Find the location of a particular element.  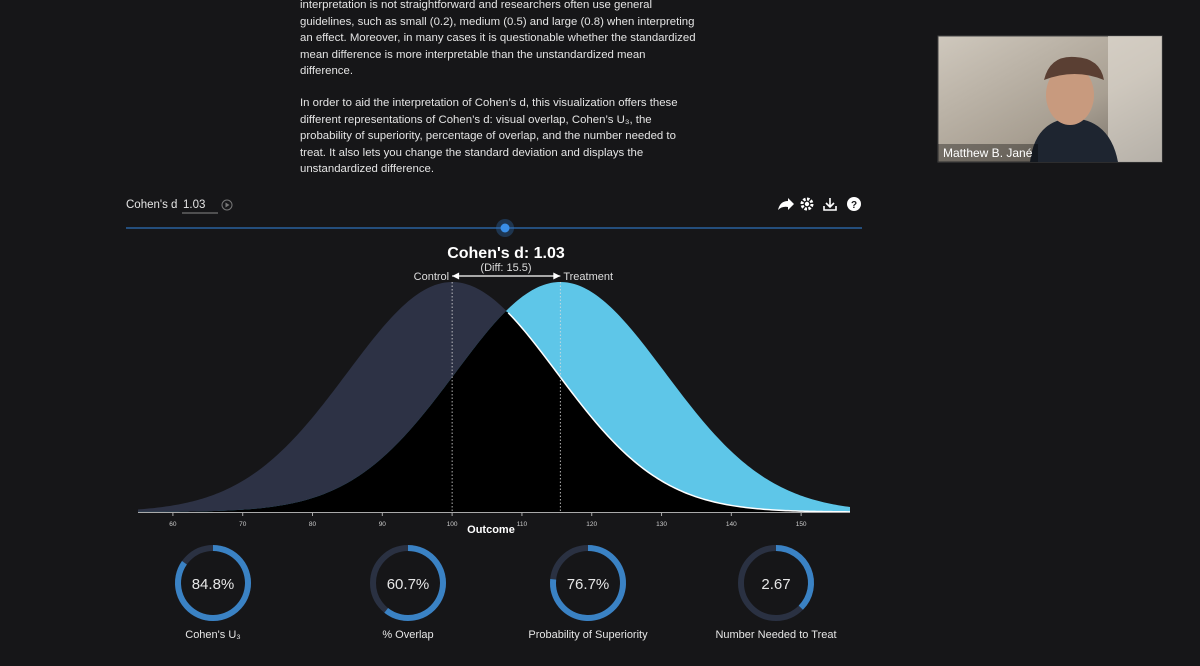

gauge-value: 60.7% is located at coordinates (408, 584).